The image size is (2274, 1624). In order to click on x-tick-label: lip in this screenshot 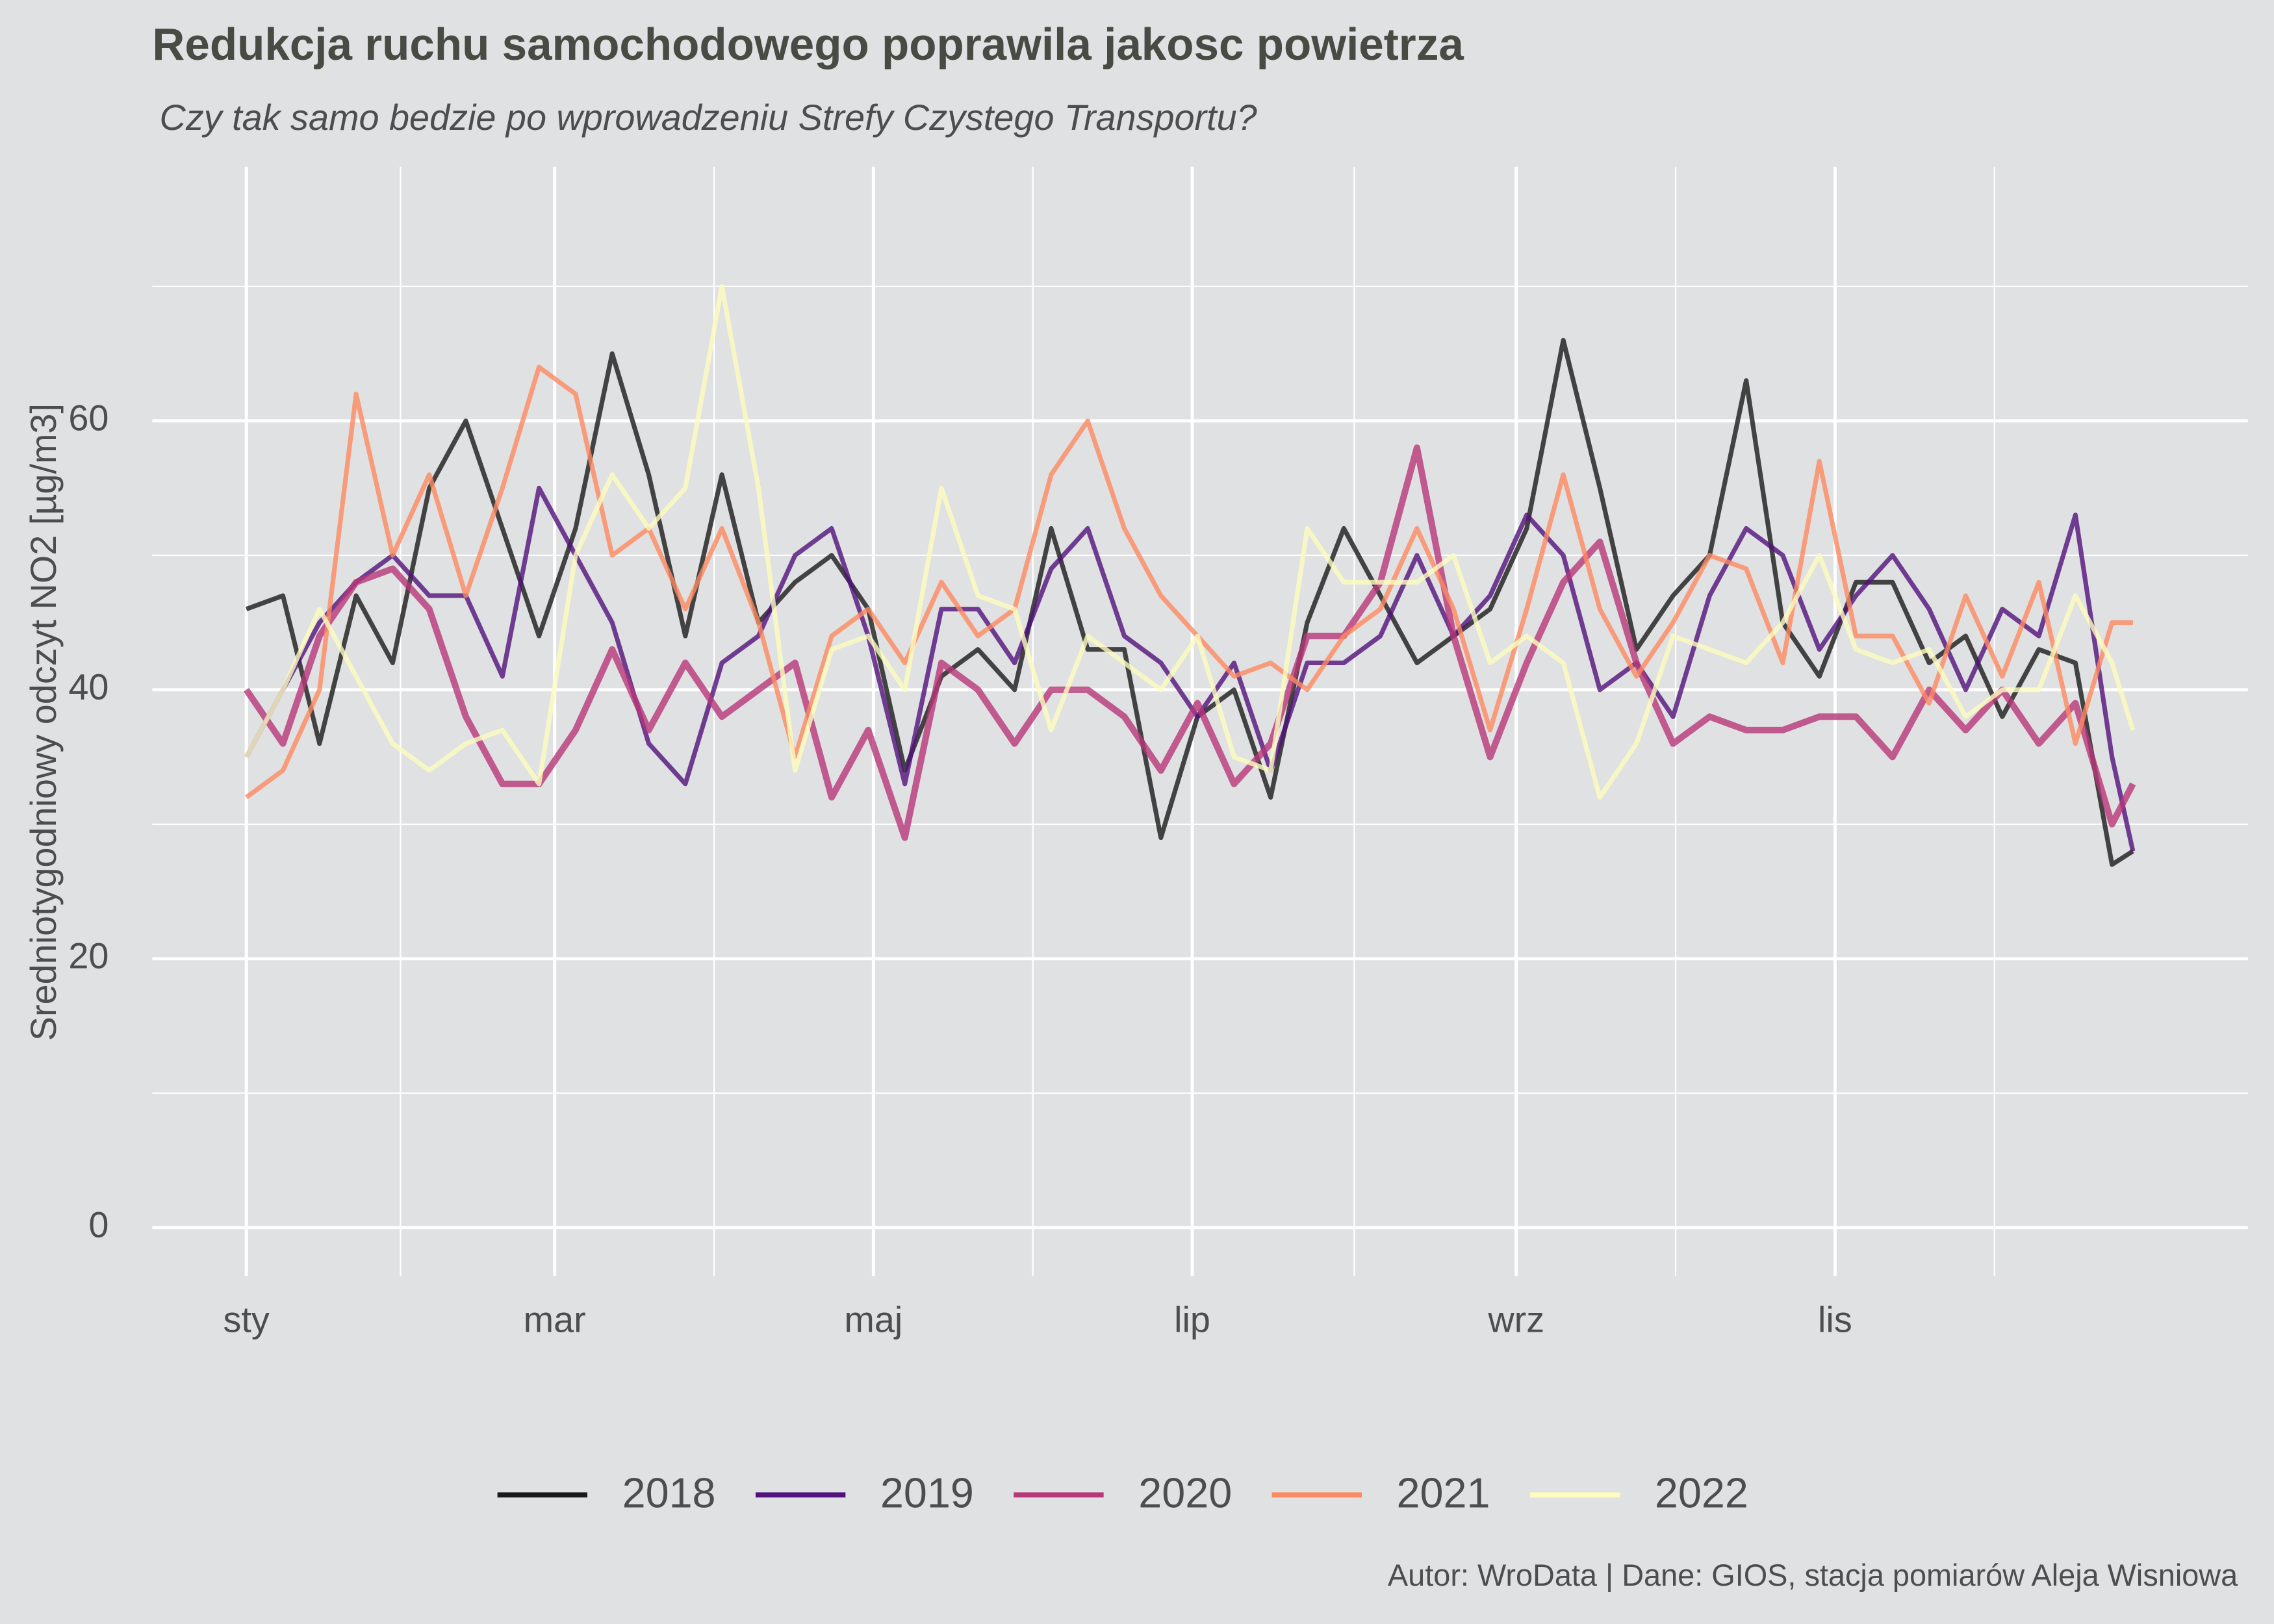, I will do `click(1192, 1319)`.